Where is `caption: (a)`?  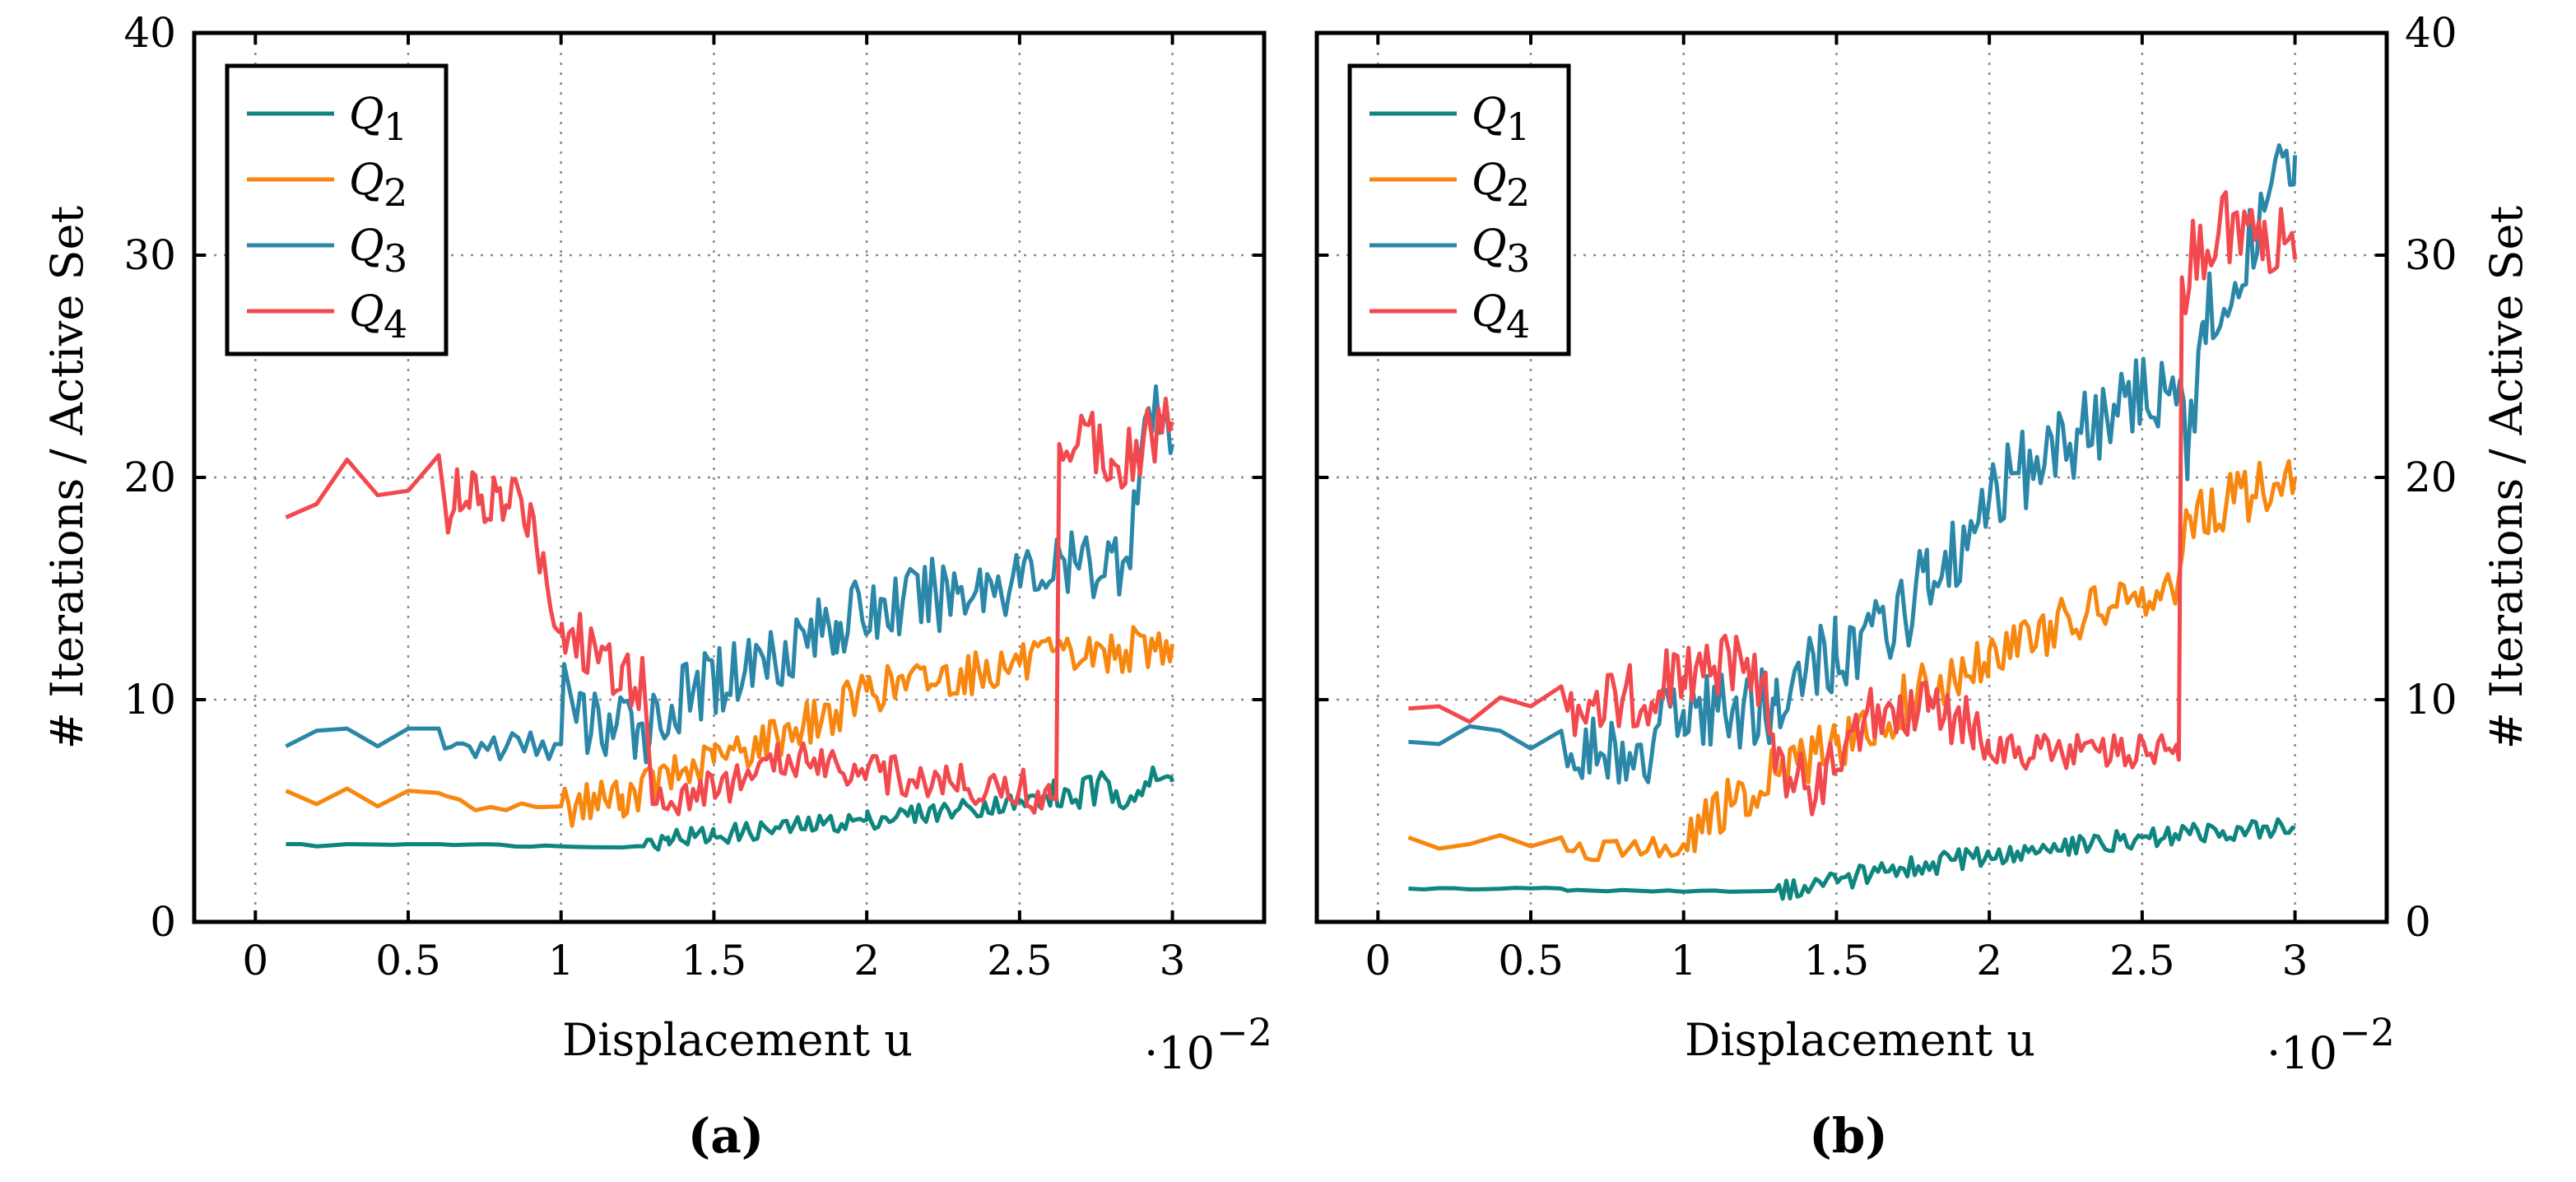
caption: (a) is located at coordinates (726, 1136).